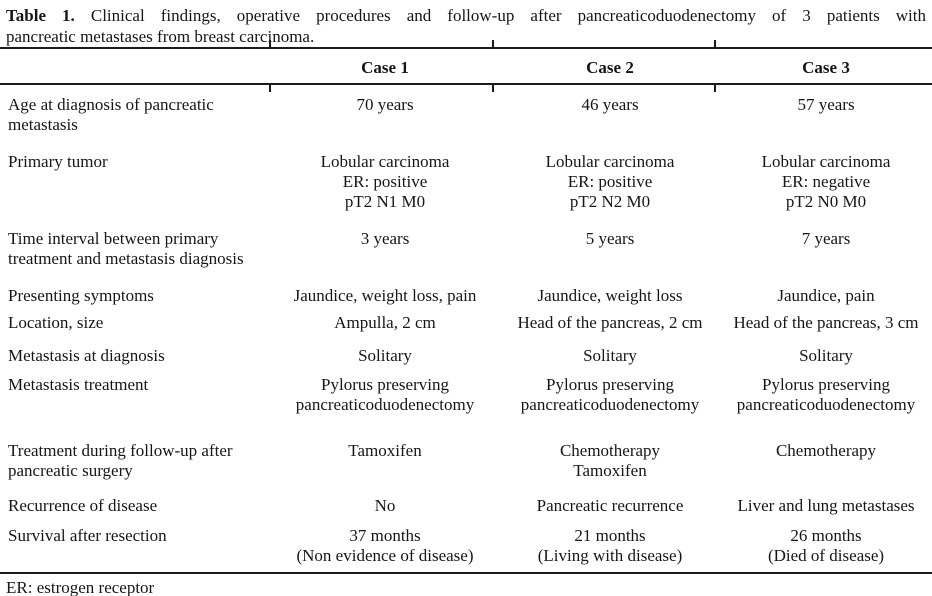  What do you see at coordinates (826, 115) in the screenshot?
I see `row-value-case-3: 57 years` at bounding box center [826, 115].